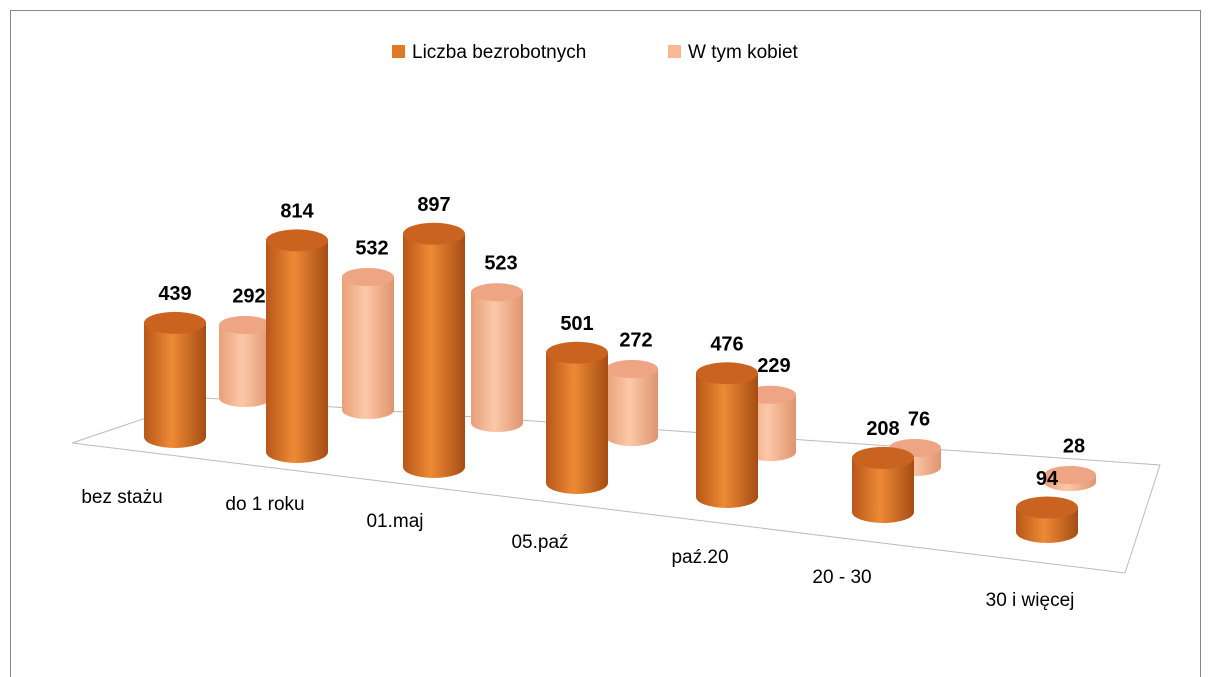  I want to click on legend: Liczba bezrobotnych W tym kobiet, so click(595, 52).